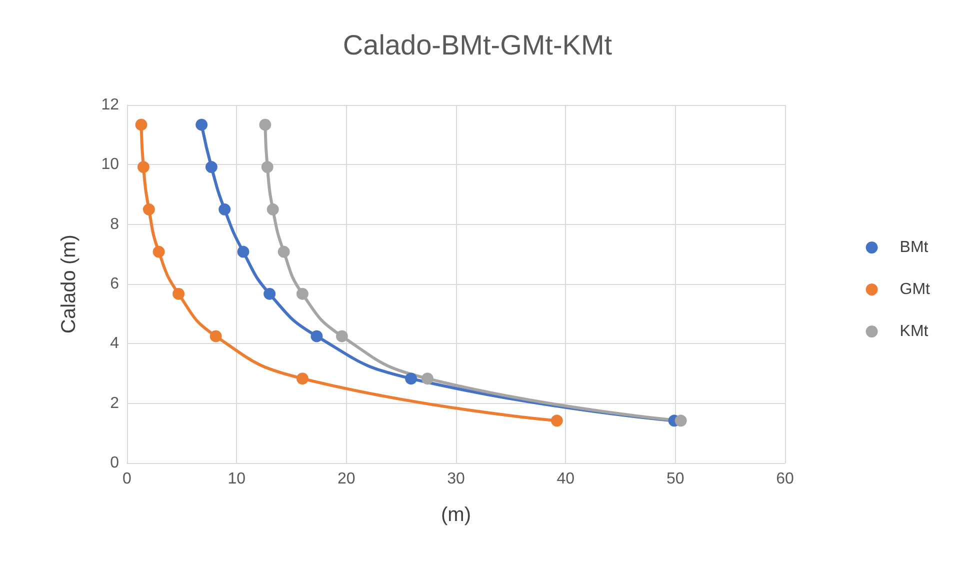 This screenshot has width=955, height=579. I want to click on x-tick-label: 30, so click(456, 479).